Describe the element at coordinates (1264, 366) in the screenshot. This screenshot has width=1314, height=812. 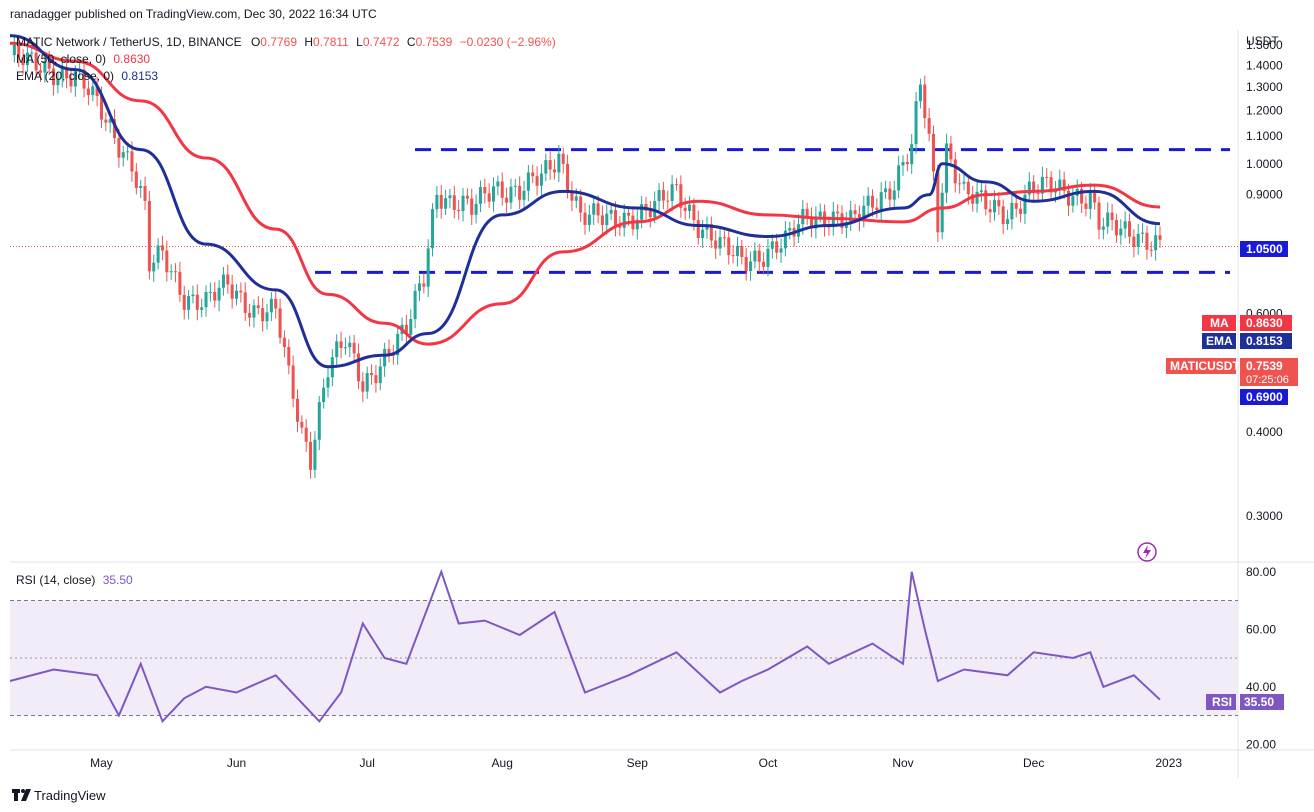
I see `last-price-value: 0.7539` at that location.